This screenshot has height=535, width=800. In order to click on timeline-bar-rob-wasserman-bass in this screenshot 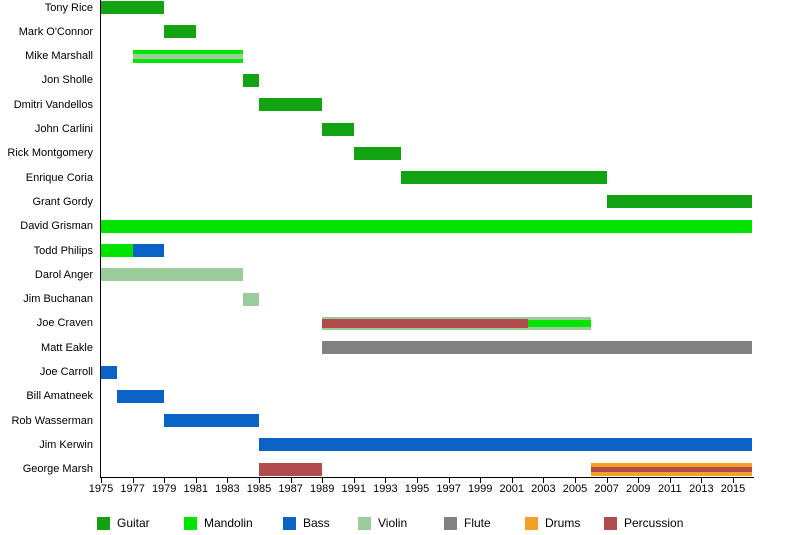, I will do `click(211, 421)`.